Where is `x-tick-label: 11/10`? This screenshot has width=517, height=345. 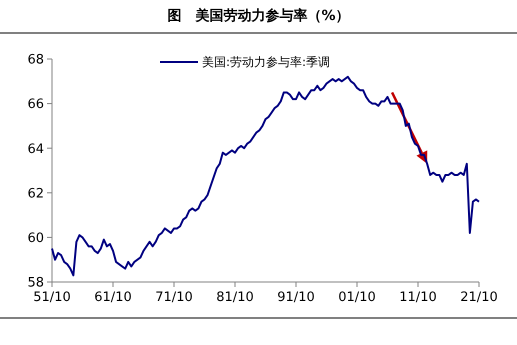
x-tick-label: 11/10 is located at coordinates (418, 297).